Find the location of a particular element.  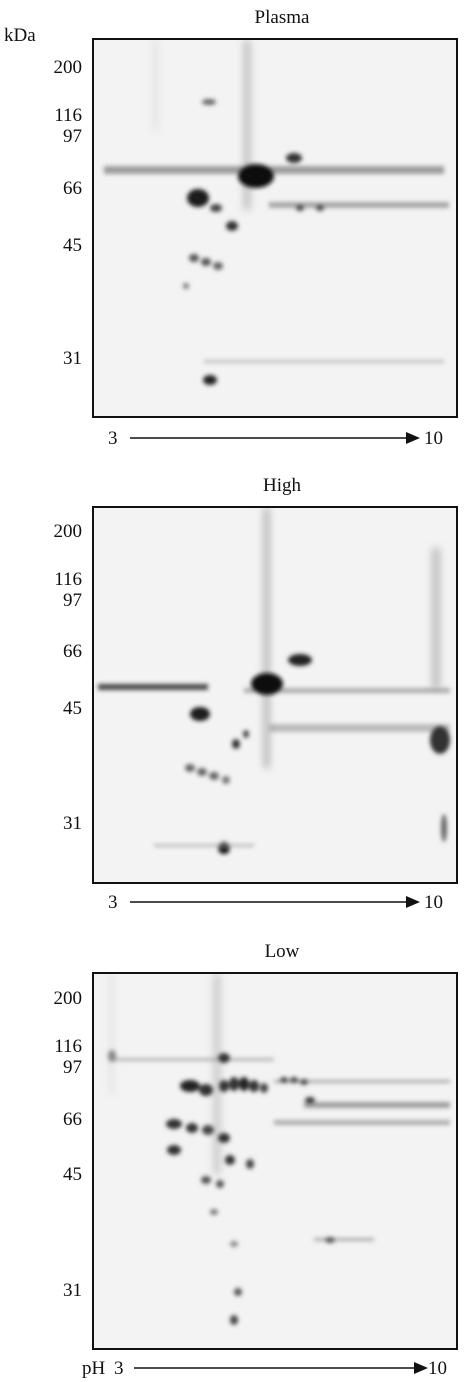

panel-title: High is located at coordinates (282, 485).